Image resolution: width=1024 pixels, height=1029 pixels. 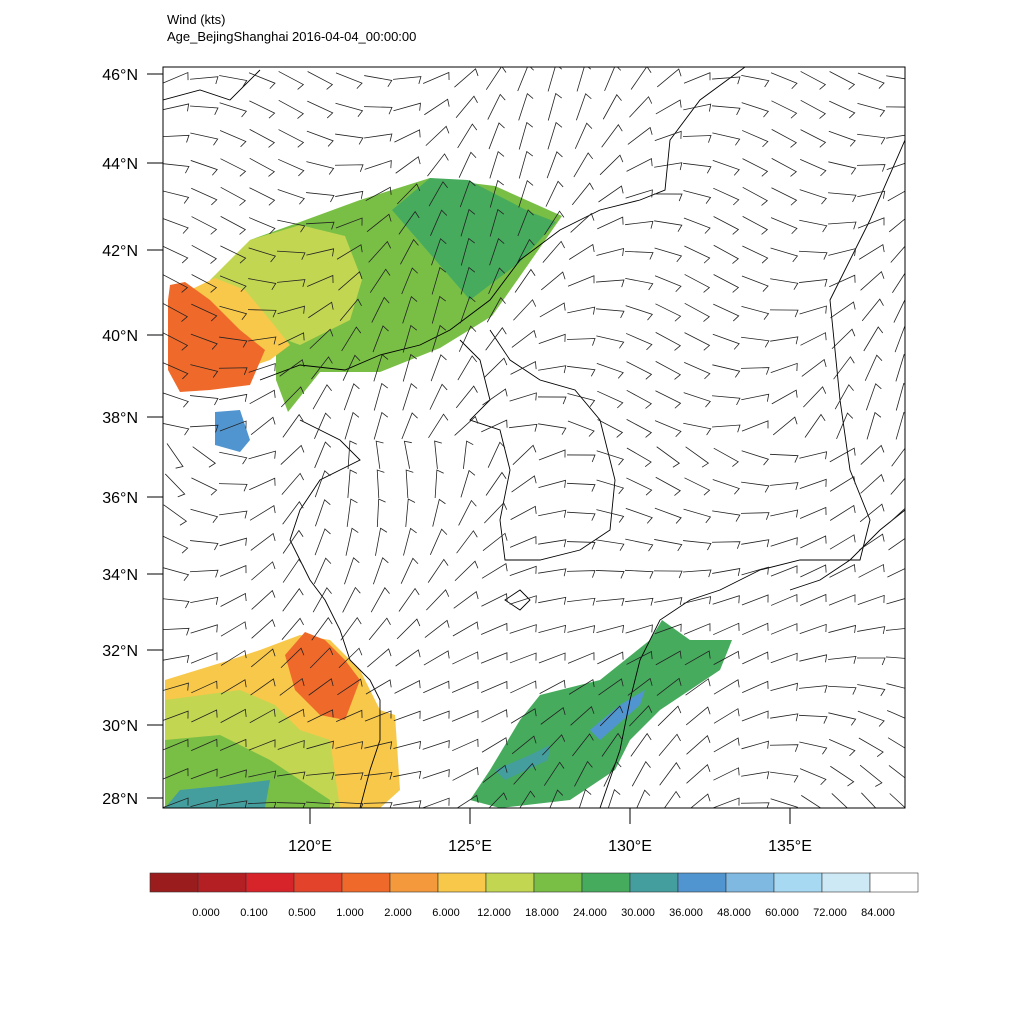 I want to click on lon-label: 120°E, so click(x=310, y=846).